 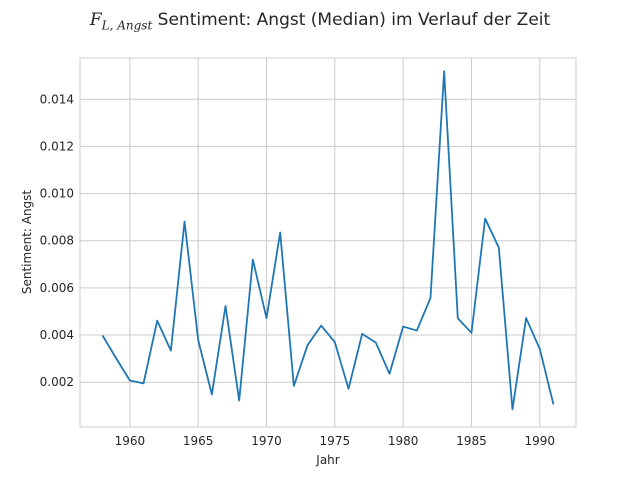 What do you see at coordinates (540, 441) in the screenshot?
I see `x-tick-label: 1990` at bounding box center [540, 441].